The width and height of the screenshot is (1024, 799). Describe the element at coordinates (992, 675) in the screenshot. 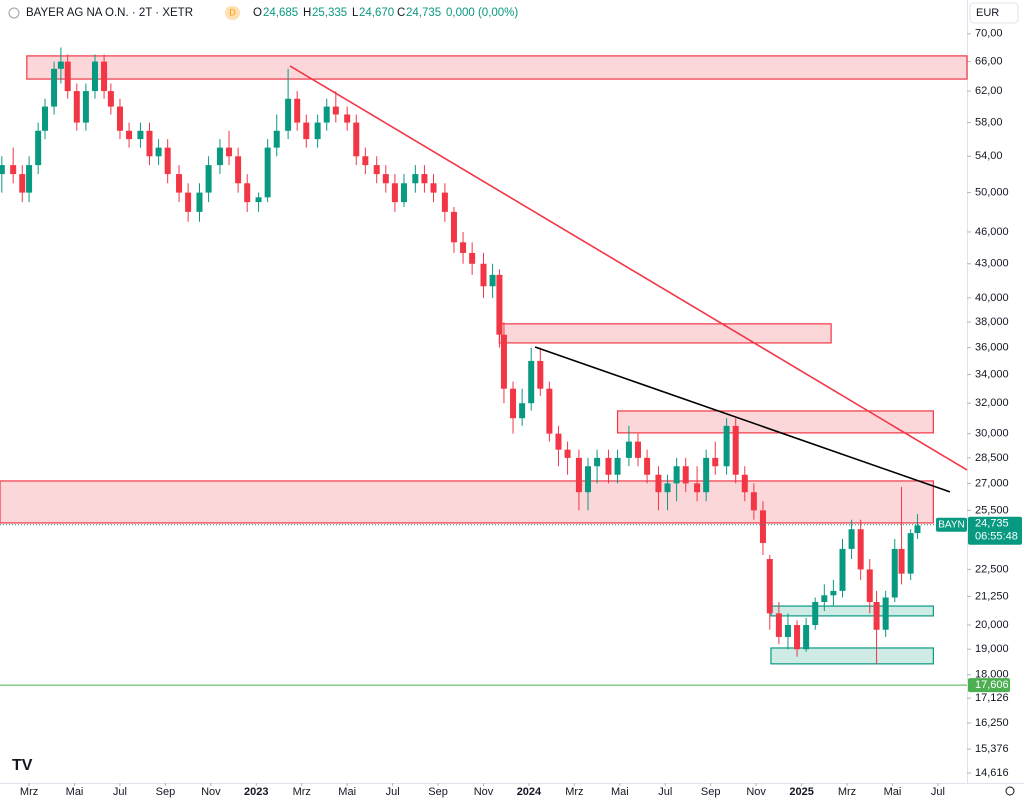

I see `y-tick-label: 18,000` at that location.